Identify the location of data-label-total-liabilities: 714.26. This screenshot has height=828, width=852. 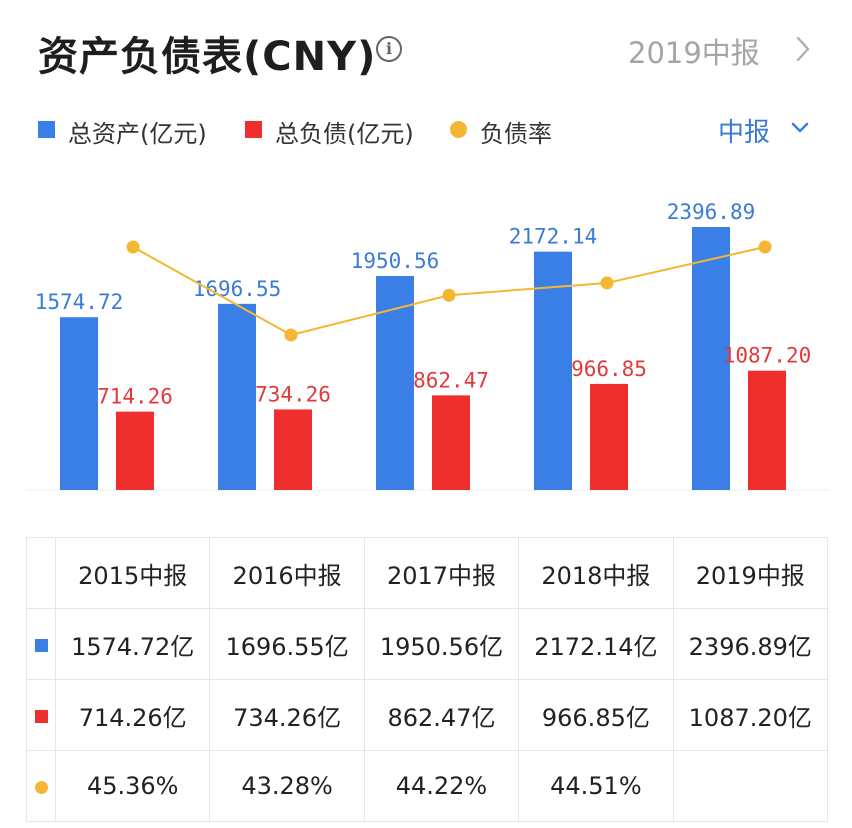
(135, 397).